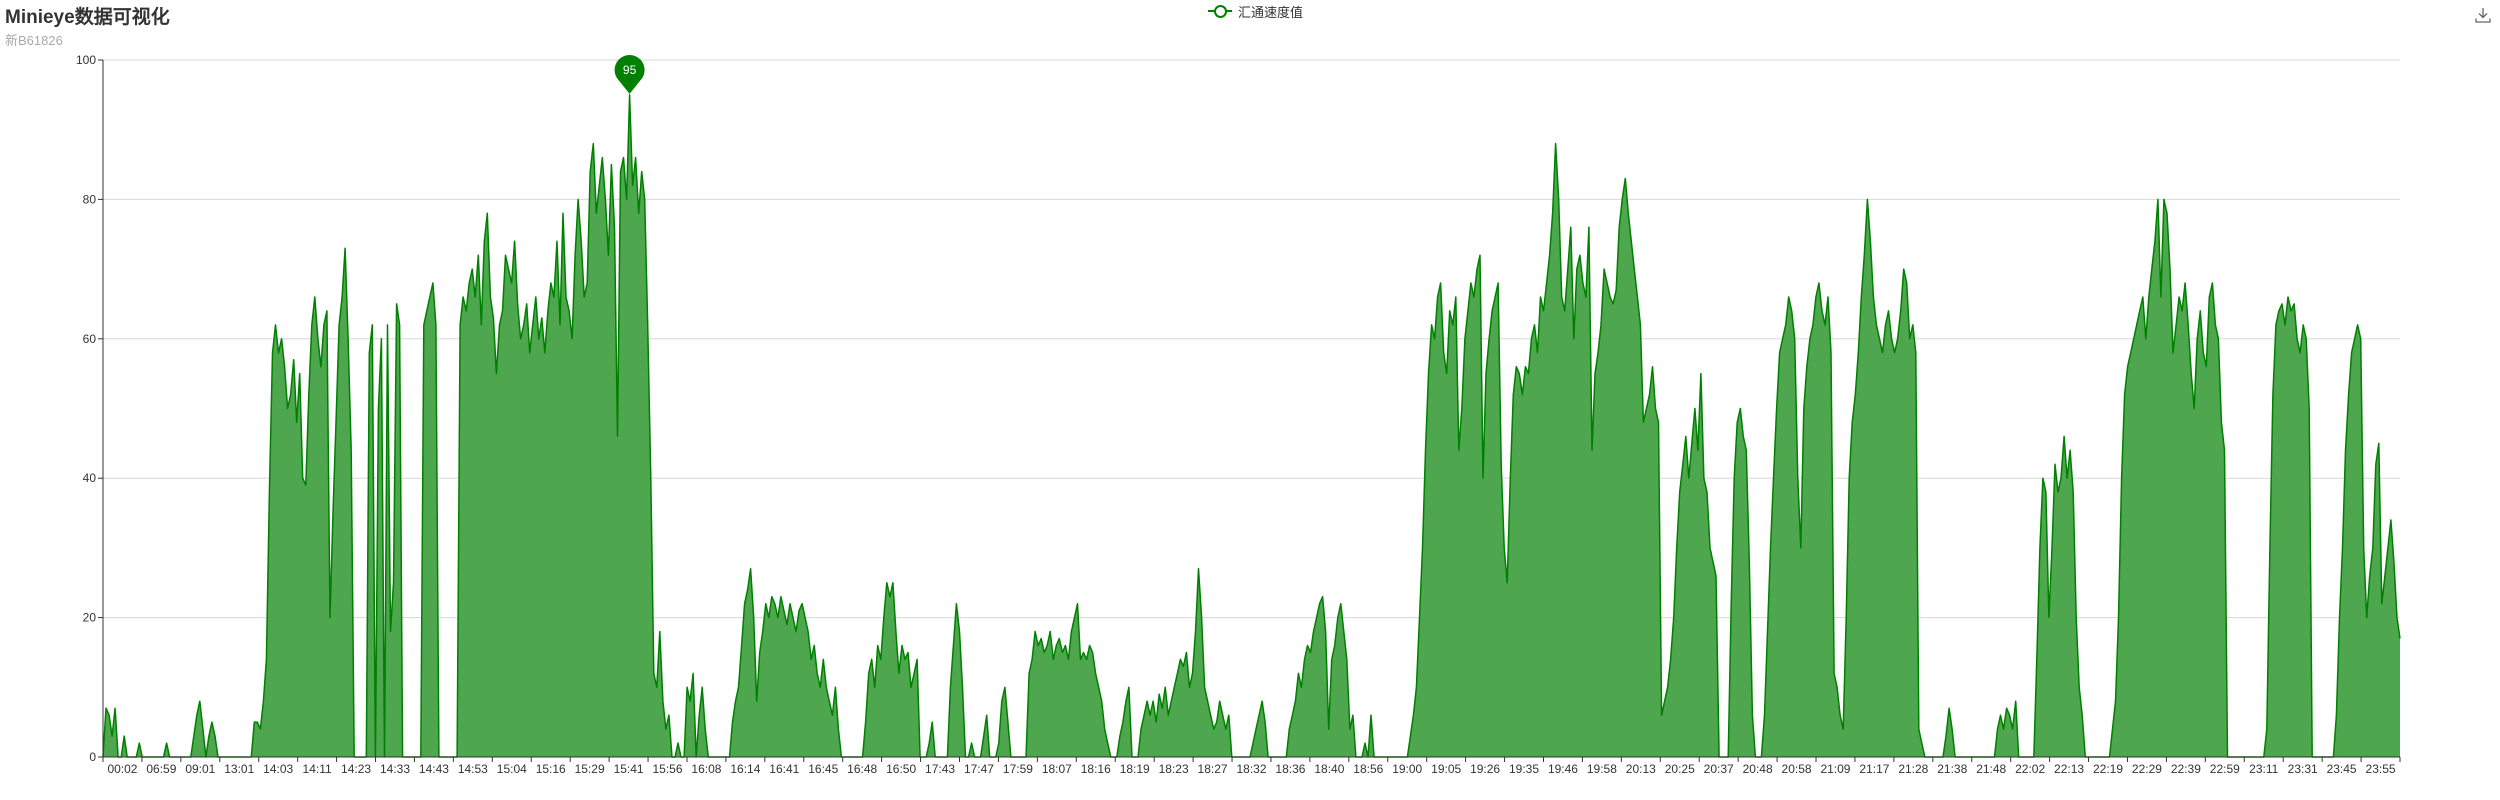  What do you see at coordinates (2483, 15) in the screenshot?
I see `download-icon` at bounding box center [2483, 15].